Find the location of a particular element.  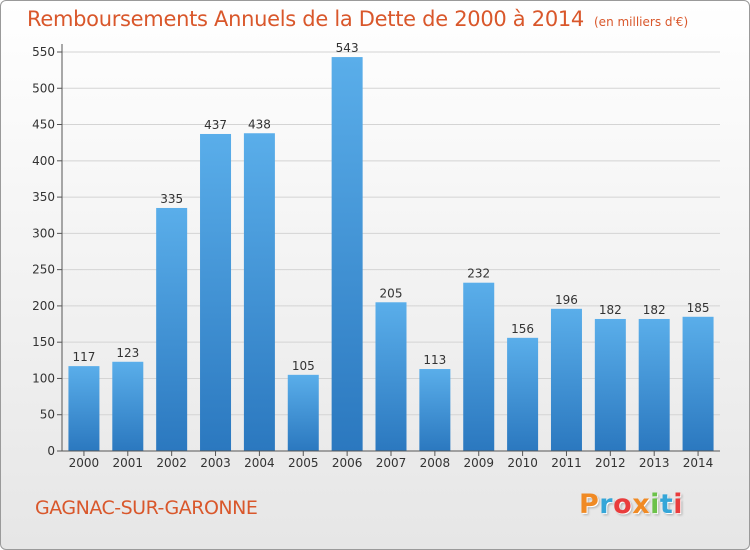

y-tick-label: 550 is located at coordinates (43, 52).